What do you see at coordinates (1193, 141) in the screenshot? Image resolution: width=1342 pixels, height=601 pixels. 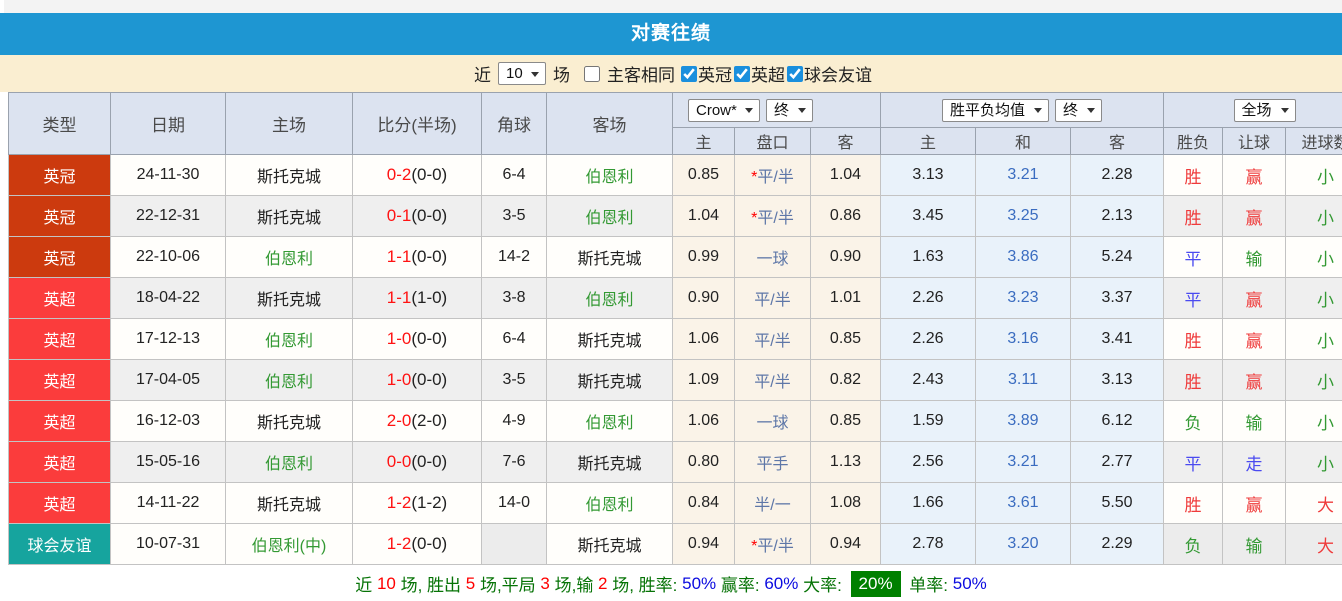 I see `sub-column-header: 胜负` at bounding box center [1193, 141].